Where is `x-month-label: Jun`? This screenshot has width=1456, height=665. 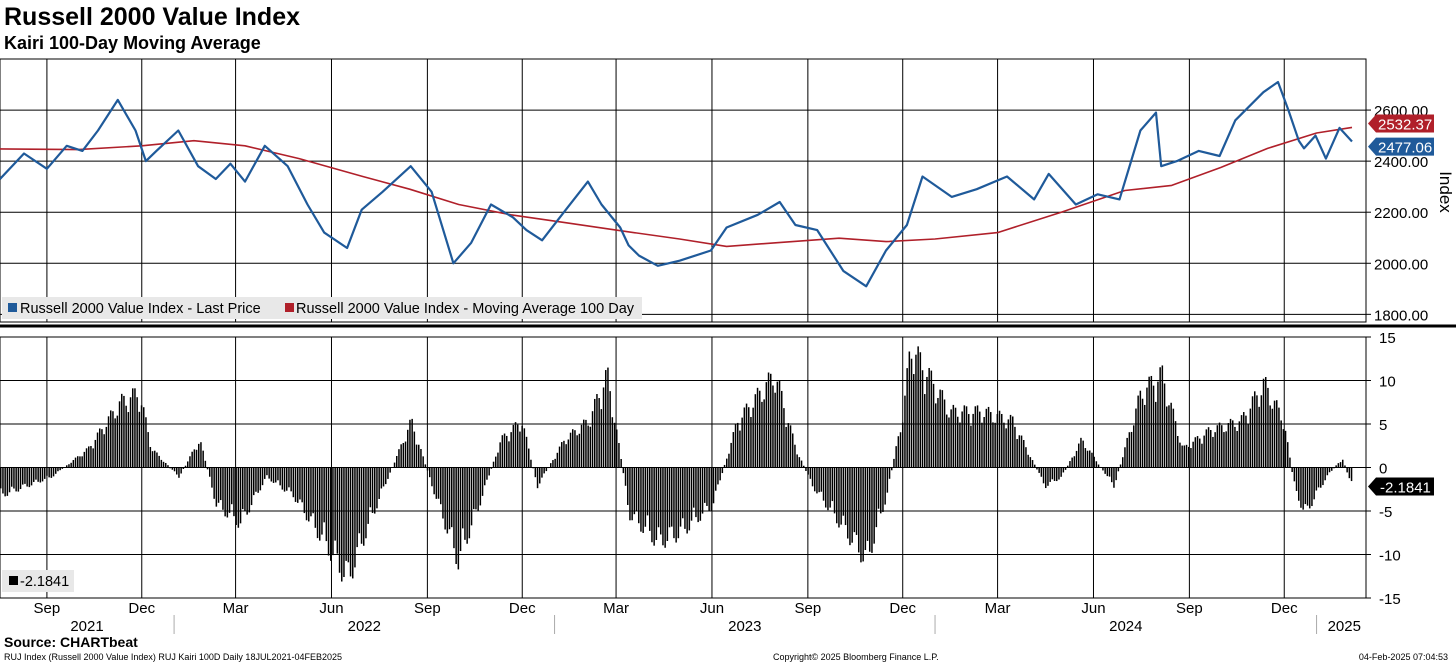 x-month-label: Jun is located at coordinates (331, 608).